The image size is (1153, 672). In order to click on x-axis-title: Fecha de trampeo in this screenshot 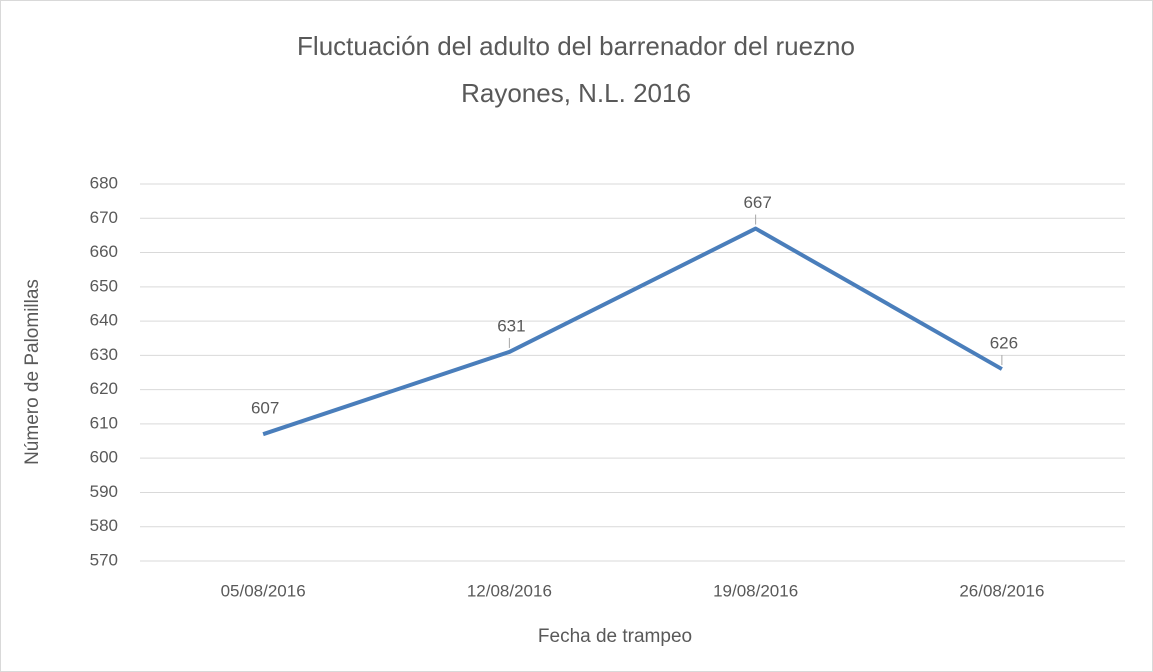, I will do `click(615, 636)`.